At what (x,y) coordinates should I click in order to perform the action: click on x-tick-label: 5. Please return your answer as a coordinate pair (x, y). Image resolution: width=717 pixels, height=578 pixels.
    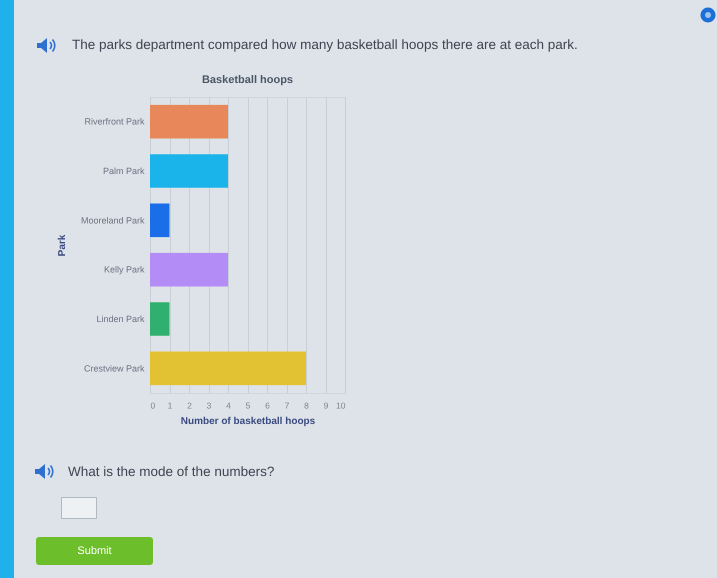
    Looking at the image, I should click on (248, 405).